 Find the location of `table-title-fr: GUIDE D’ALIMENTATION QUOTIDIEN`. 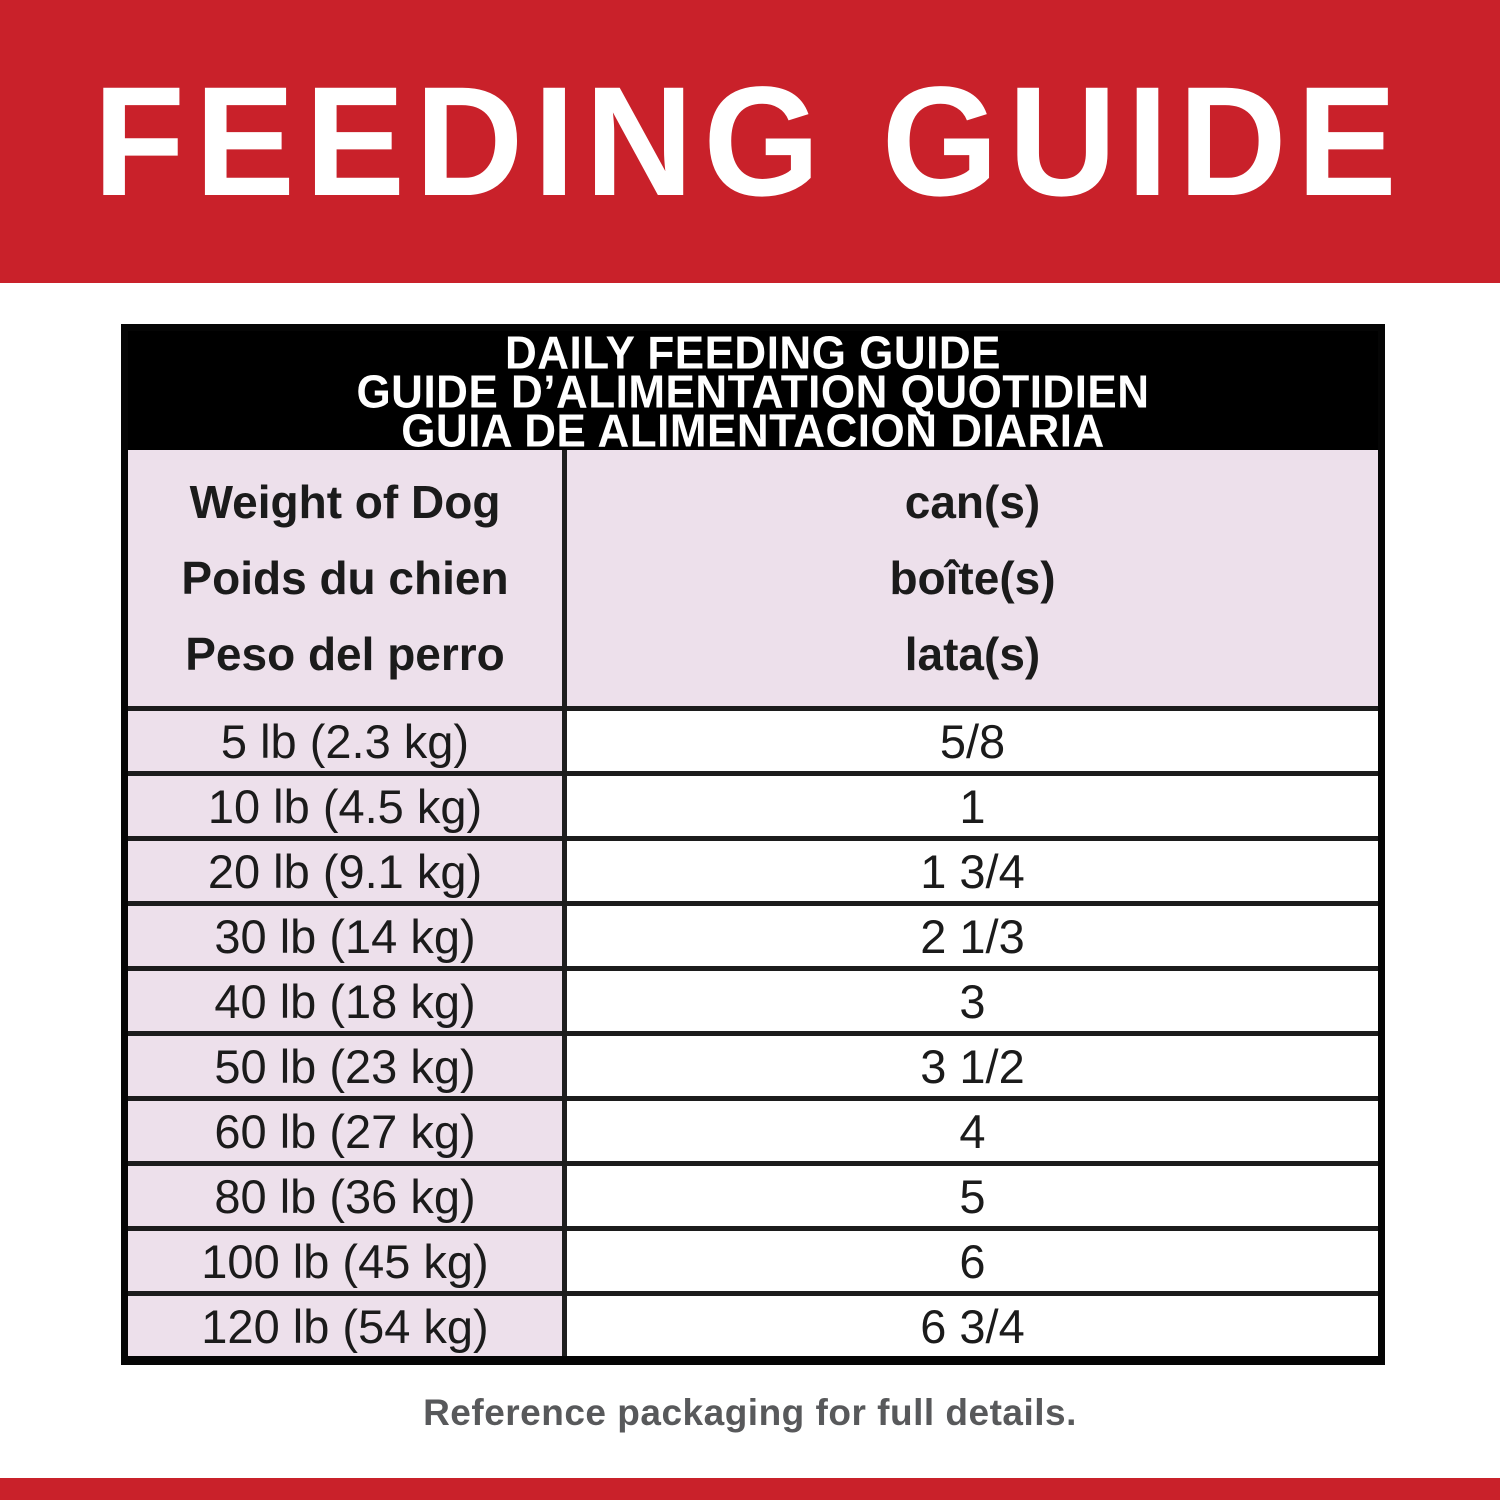

table-title-fr: GUIDE D’ALIMENTATION QUOTIDIEN is located at coordinates (753, 392).